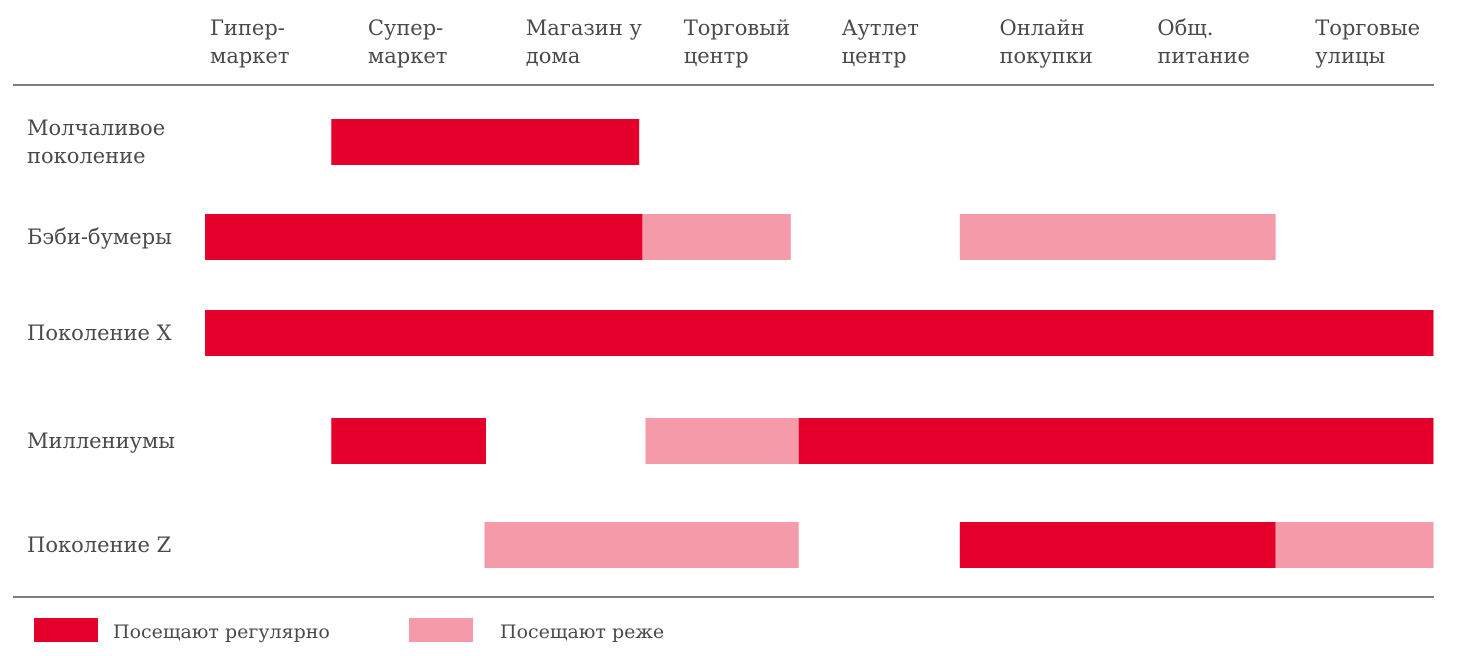  I want to click on column-label: Аутлет центр, so click(880, 42).